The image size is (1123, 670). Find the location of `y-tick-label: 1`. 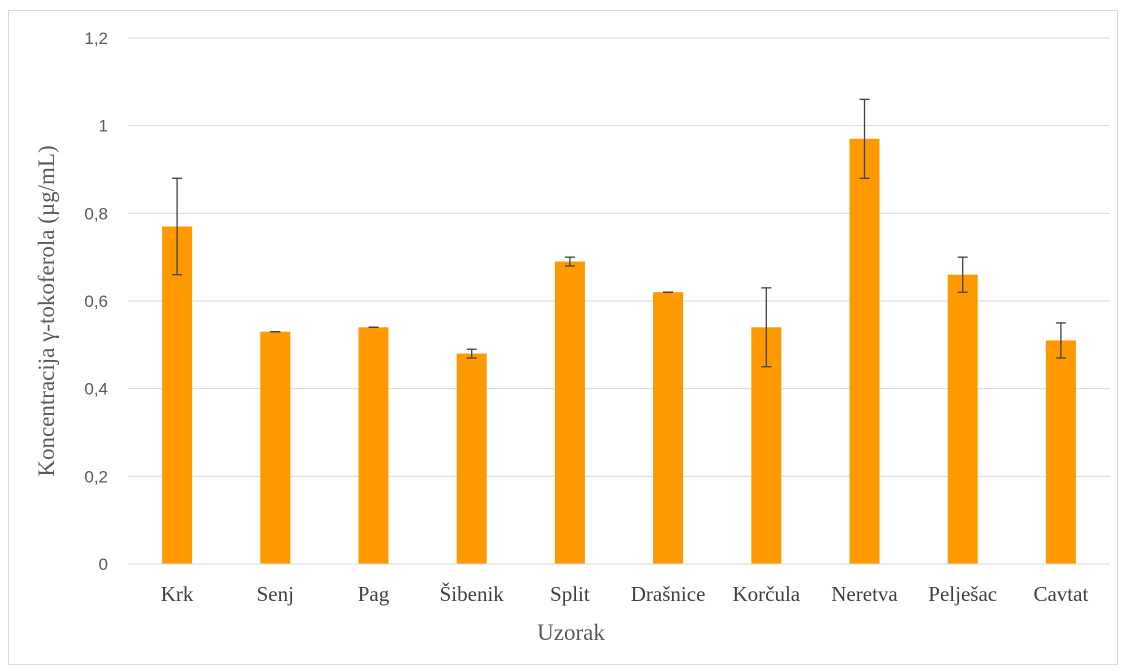

y-tick-label: 1 is located at coordinates (103, 126).